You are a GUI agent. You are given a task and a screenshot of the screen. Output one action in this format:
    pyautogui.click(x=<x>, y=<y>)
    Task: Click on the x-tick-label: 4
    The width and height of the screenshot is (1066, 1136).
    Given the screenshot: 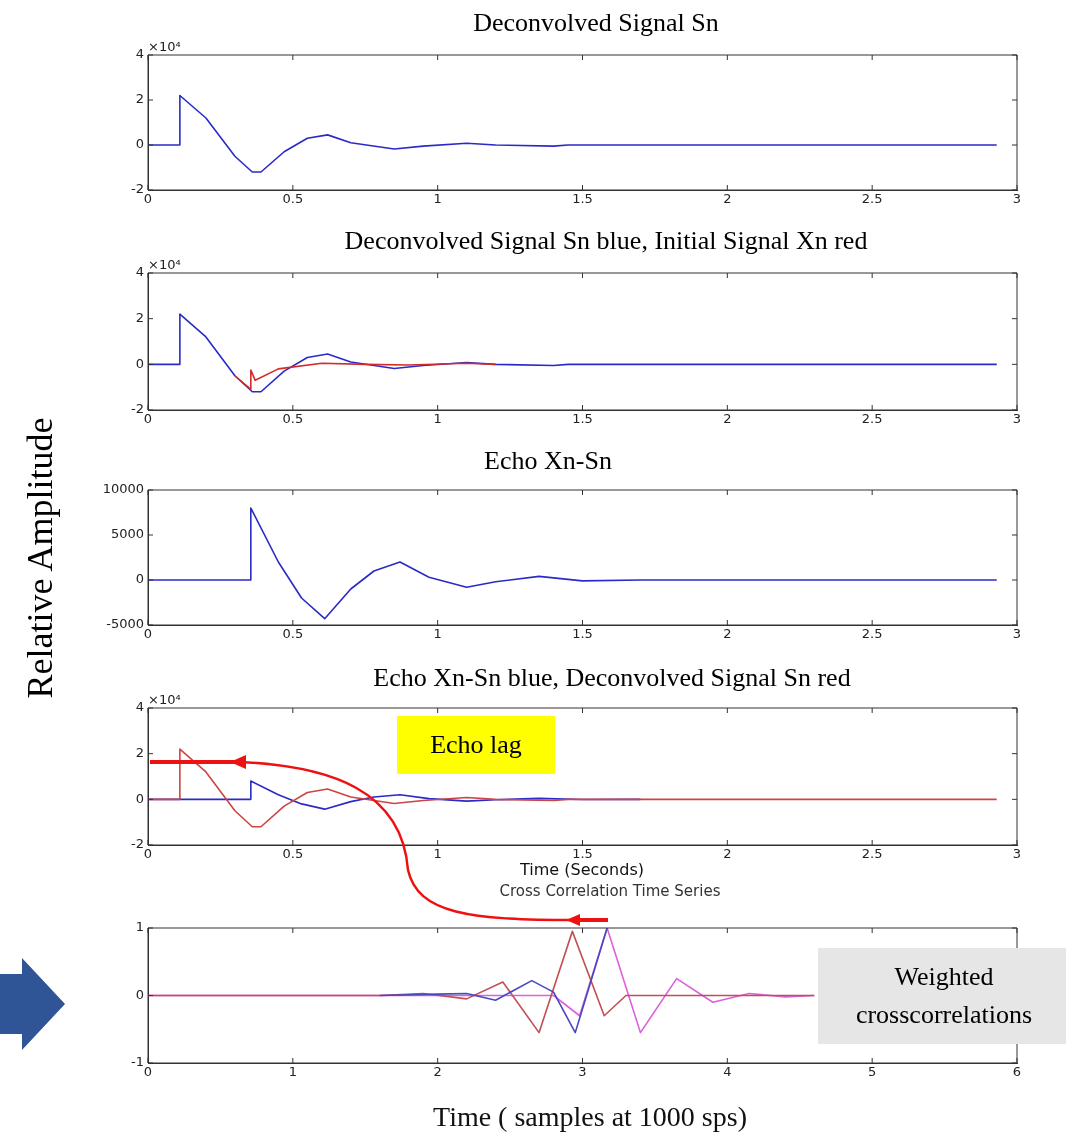 What is the action you would take?
    pyautogui.click(x=727, y=1072)
    